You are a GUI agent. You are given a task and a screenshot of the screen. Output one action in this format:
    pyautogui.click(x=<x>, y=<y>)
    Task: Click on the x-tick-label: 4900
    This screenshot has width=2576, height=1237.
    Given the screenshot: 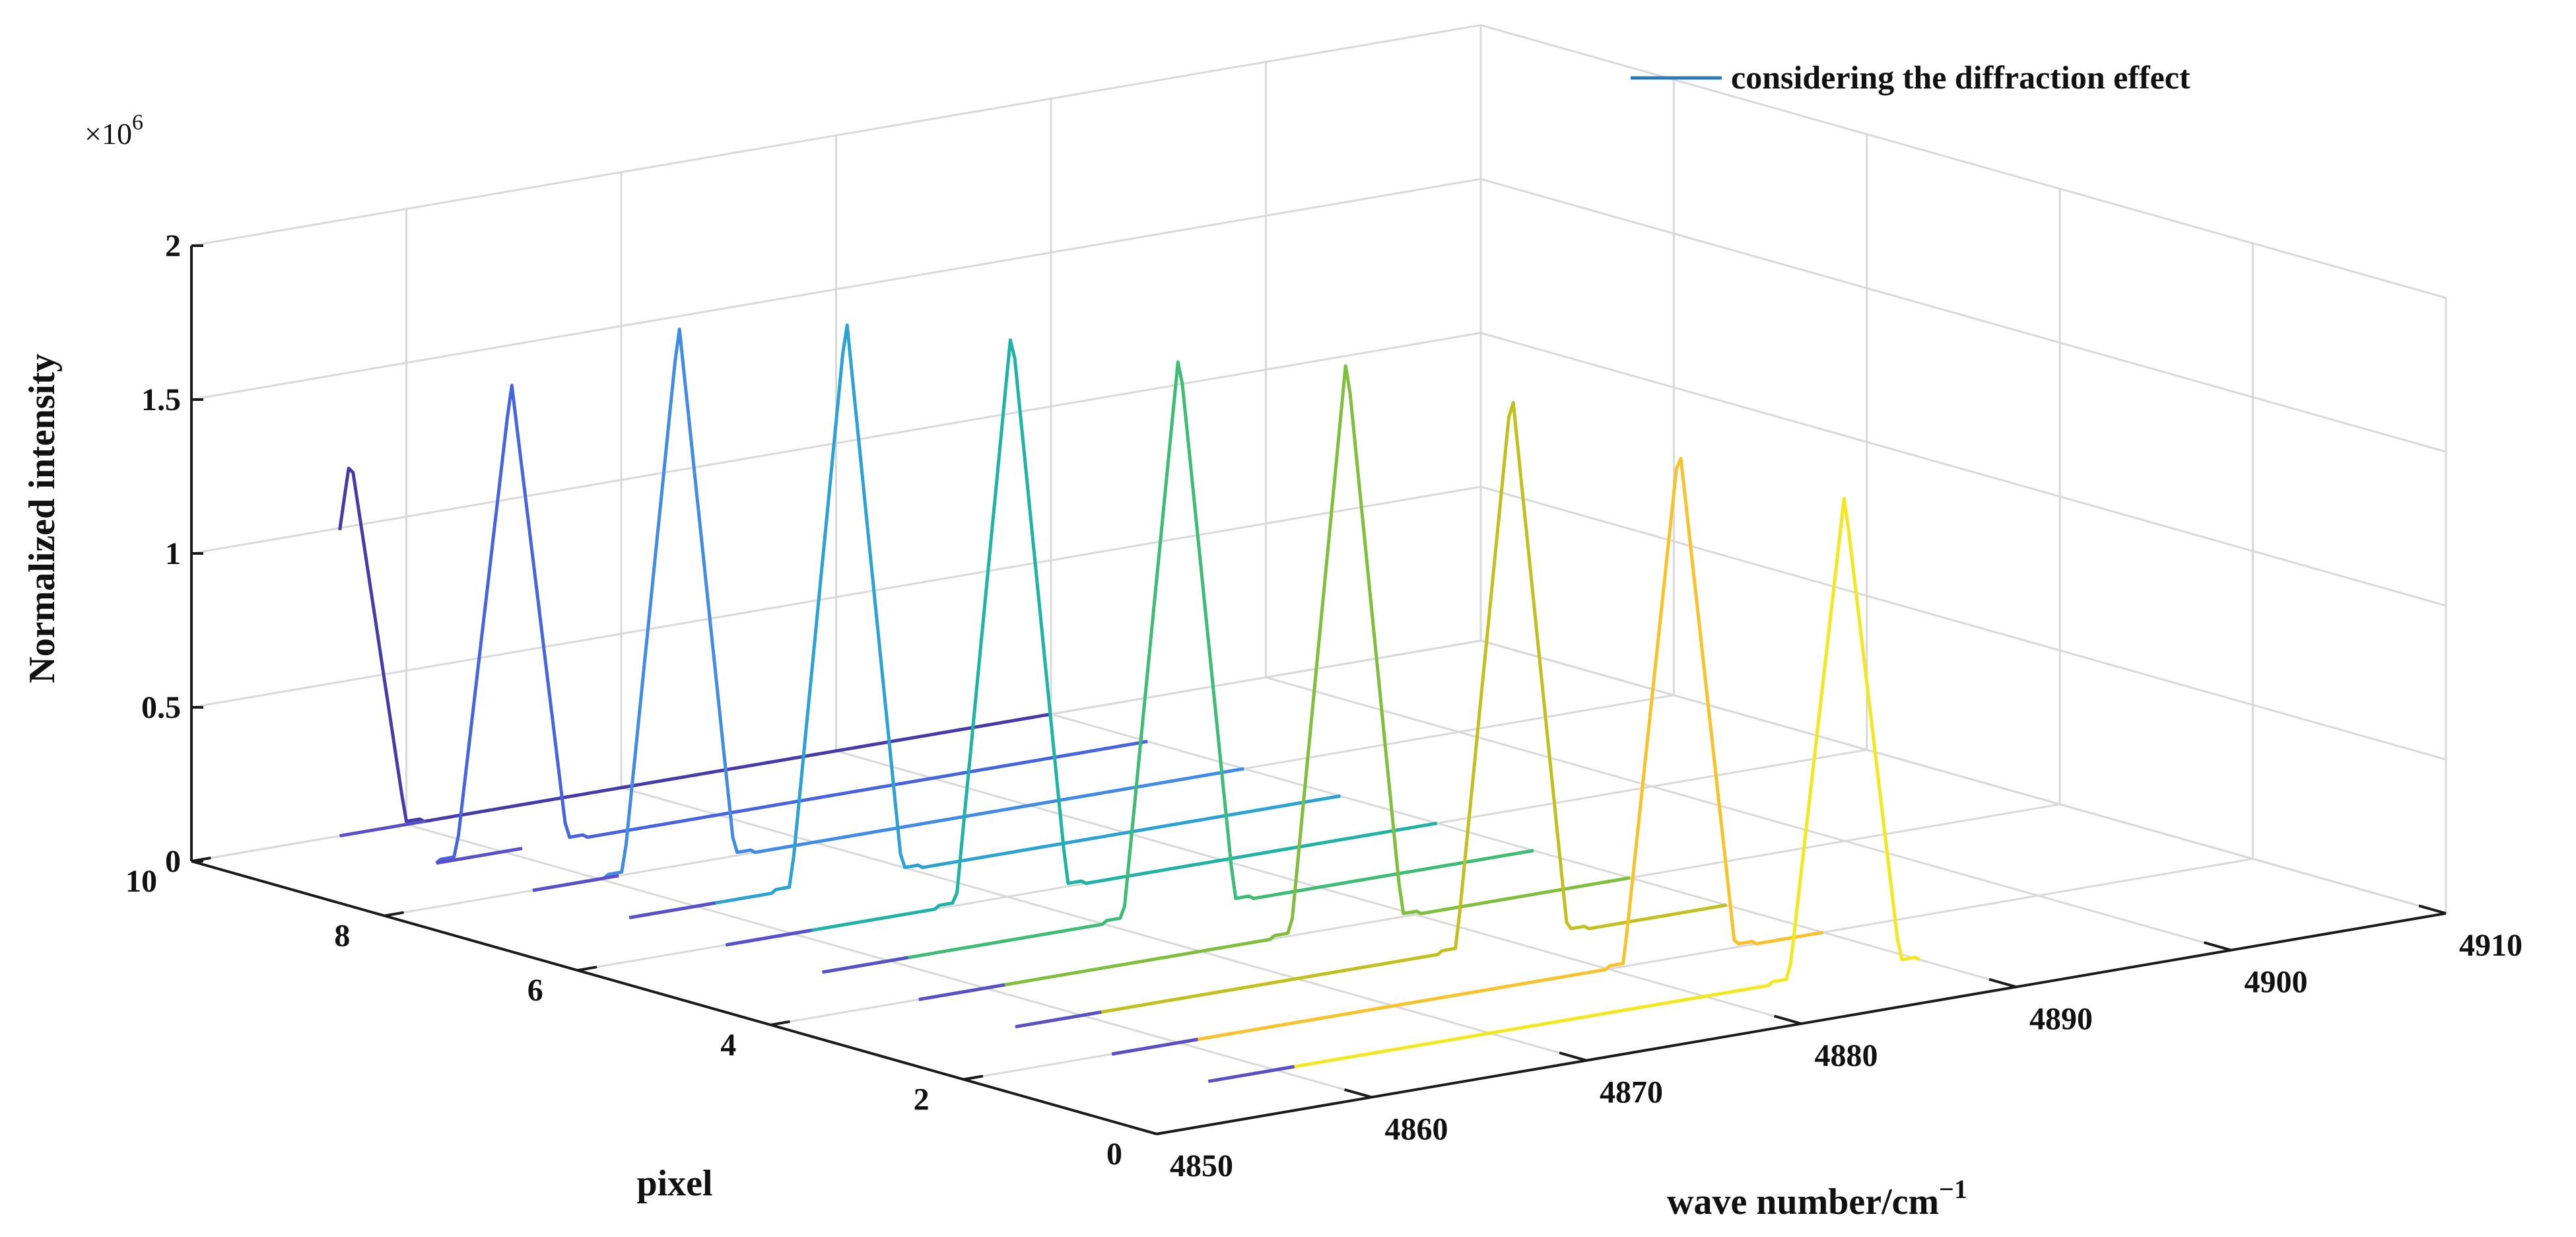 What is the action you would take?
    pyautogui.click(x=2276, y=982)
    